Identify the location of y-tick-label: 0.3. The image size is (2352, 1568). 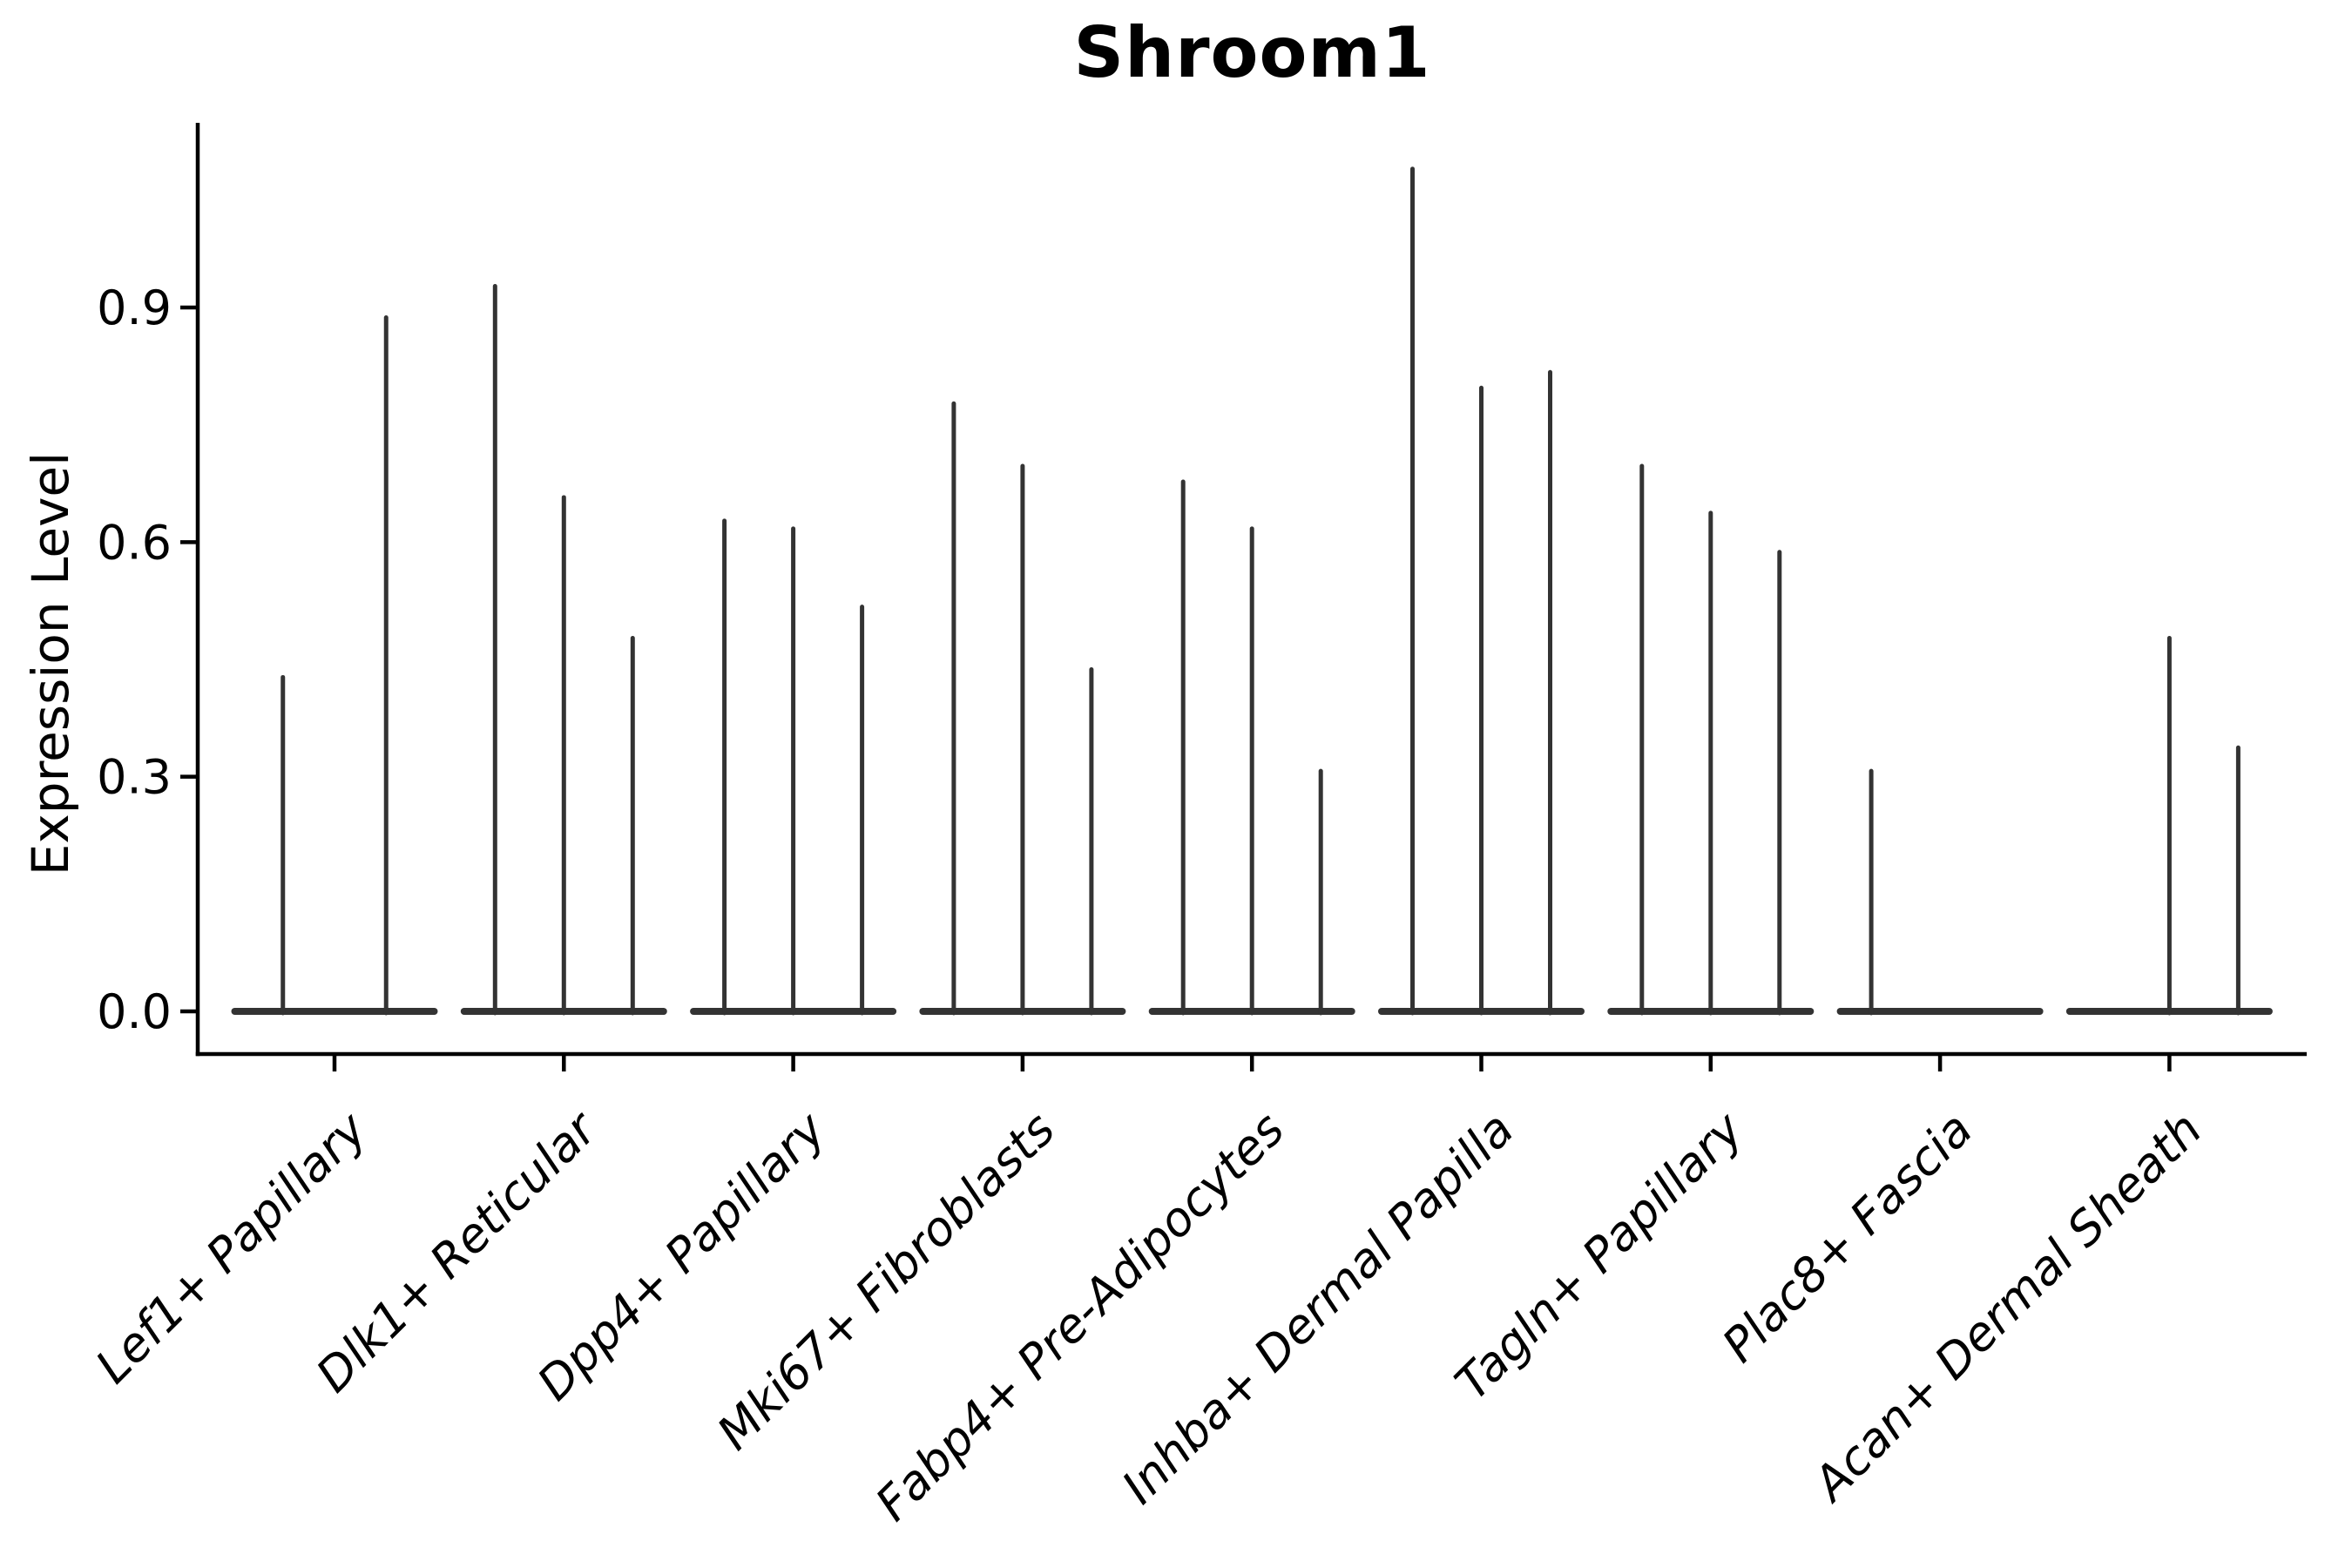
(134, 777).